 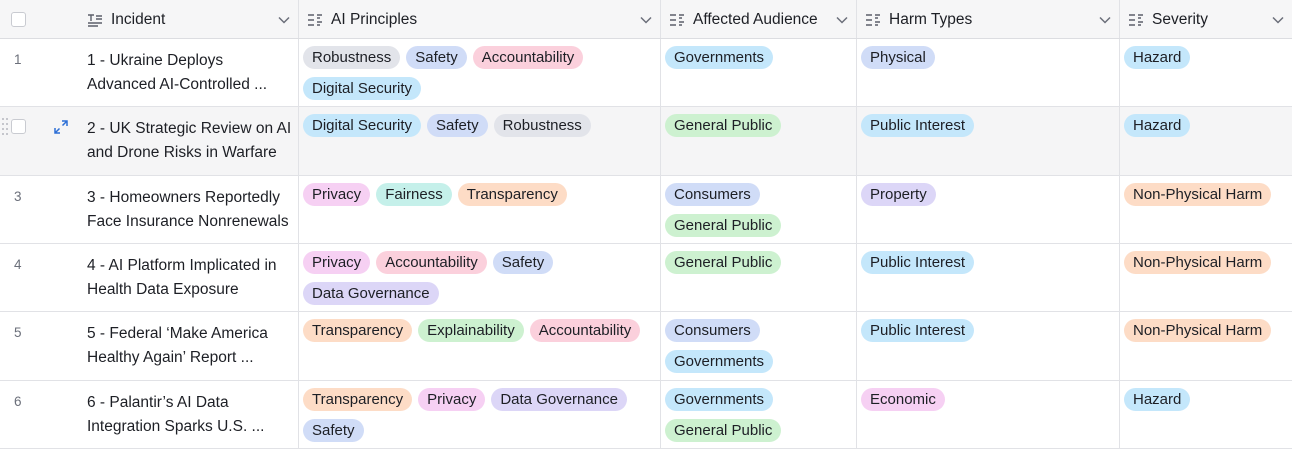 What do you see at coordinates (988, 19) in the screenshot?
I see `column-header-harm-types: Harm Types` at bounding box center [988, 19].